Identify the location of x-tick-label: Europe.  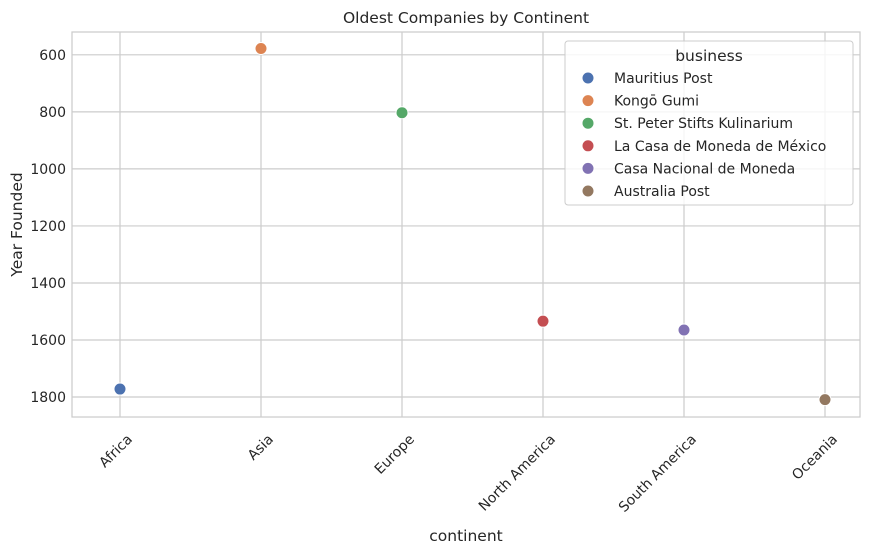
(395, 455).